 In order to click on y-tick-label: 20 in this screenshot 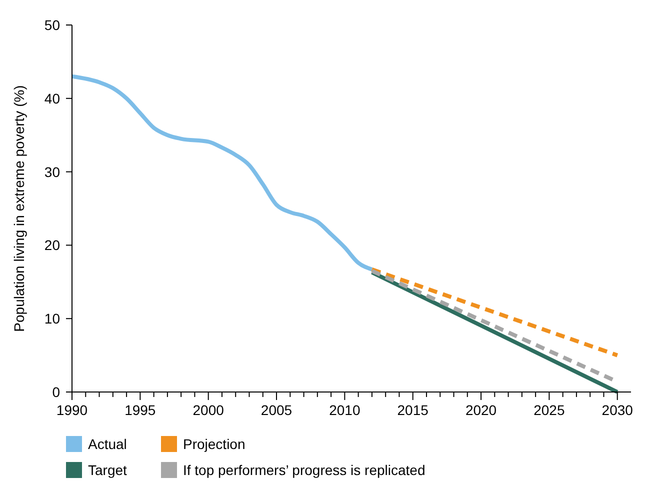, I will do `click(52, 245)`.